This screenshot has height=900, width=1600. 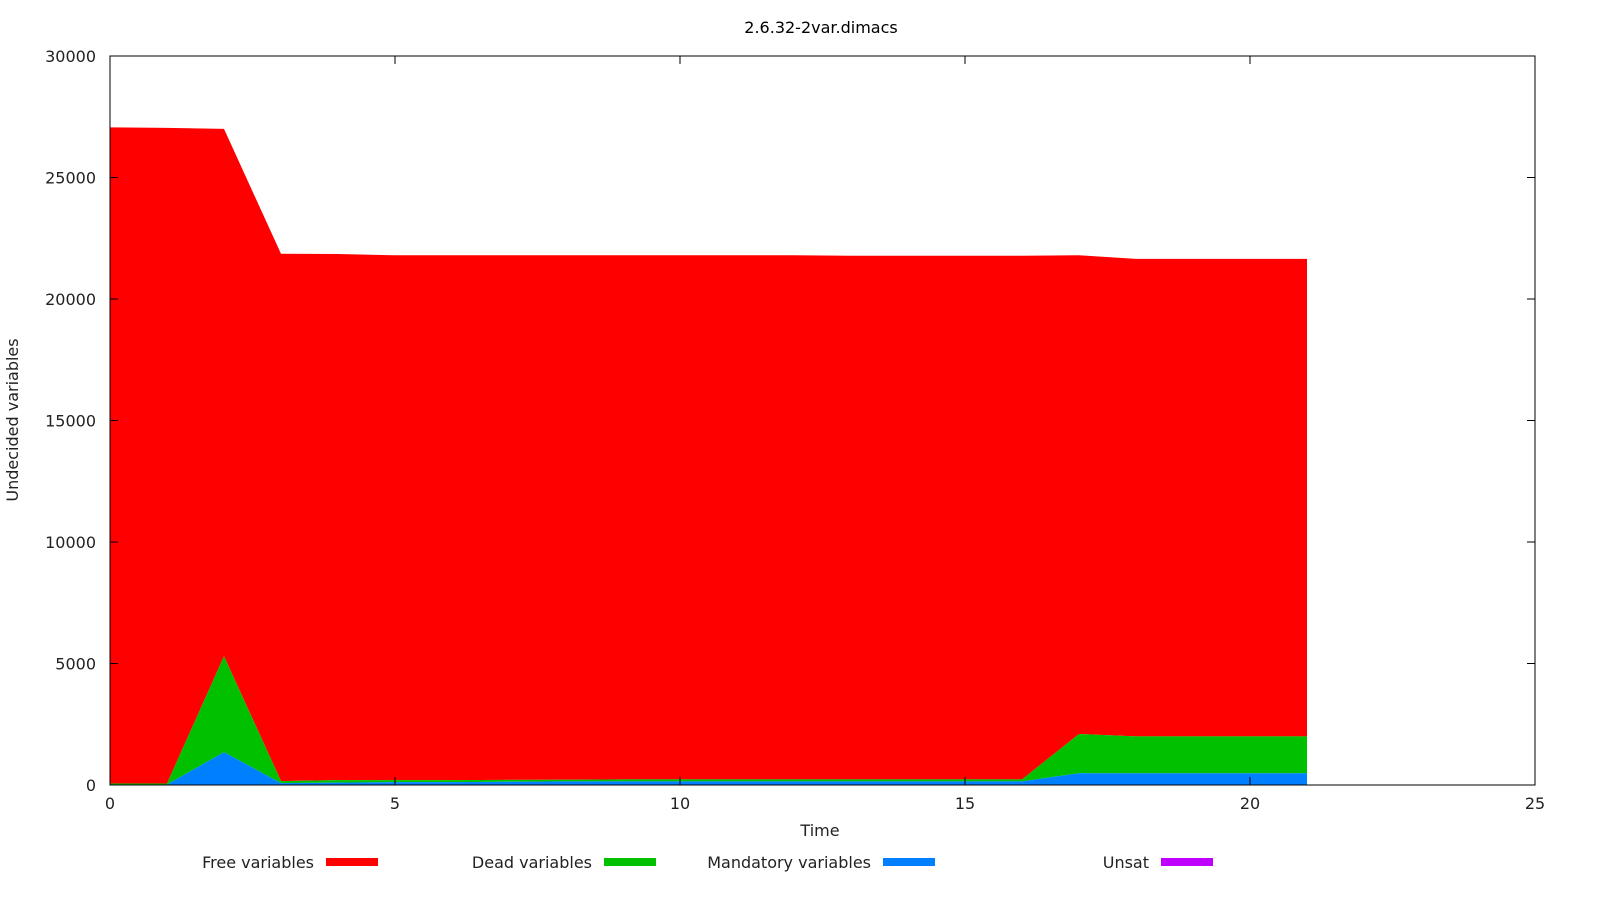 What do you see at coordinates (532, 862) in the screenshot?
I see `legend-label: Dead variables` at bounding box center [532, 862].